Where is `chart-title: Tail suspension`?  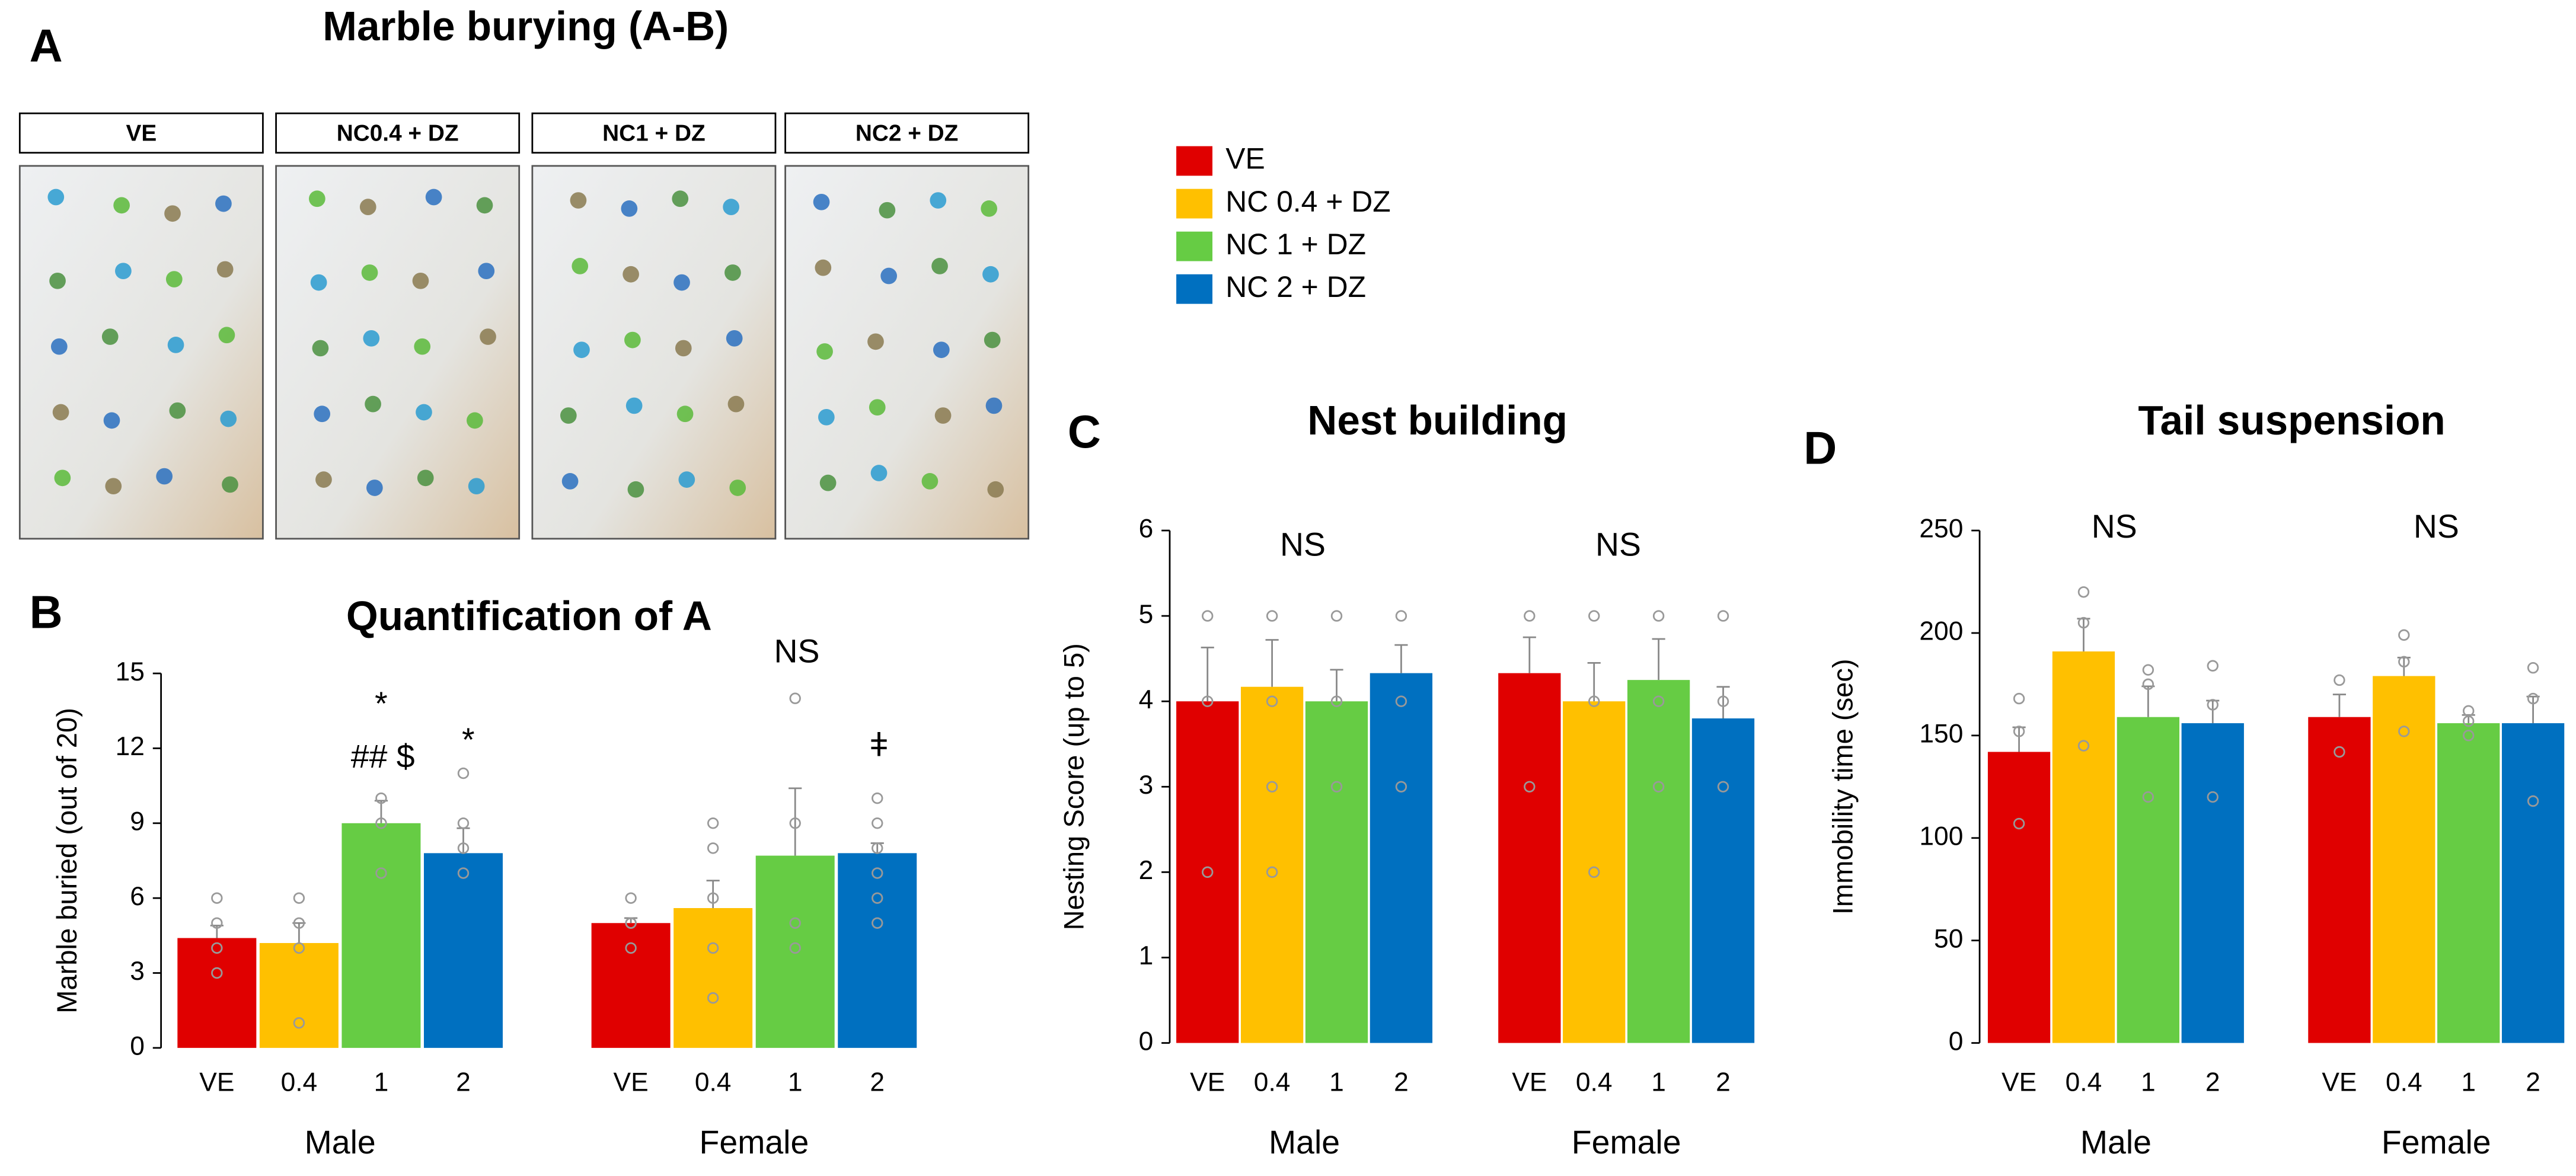
chart-title: Tail suspension is located at coordinates (2291, 420).